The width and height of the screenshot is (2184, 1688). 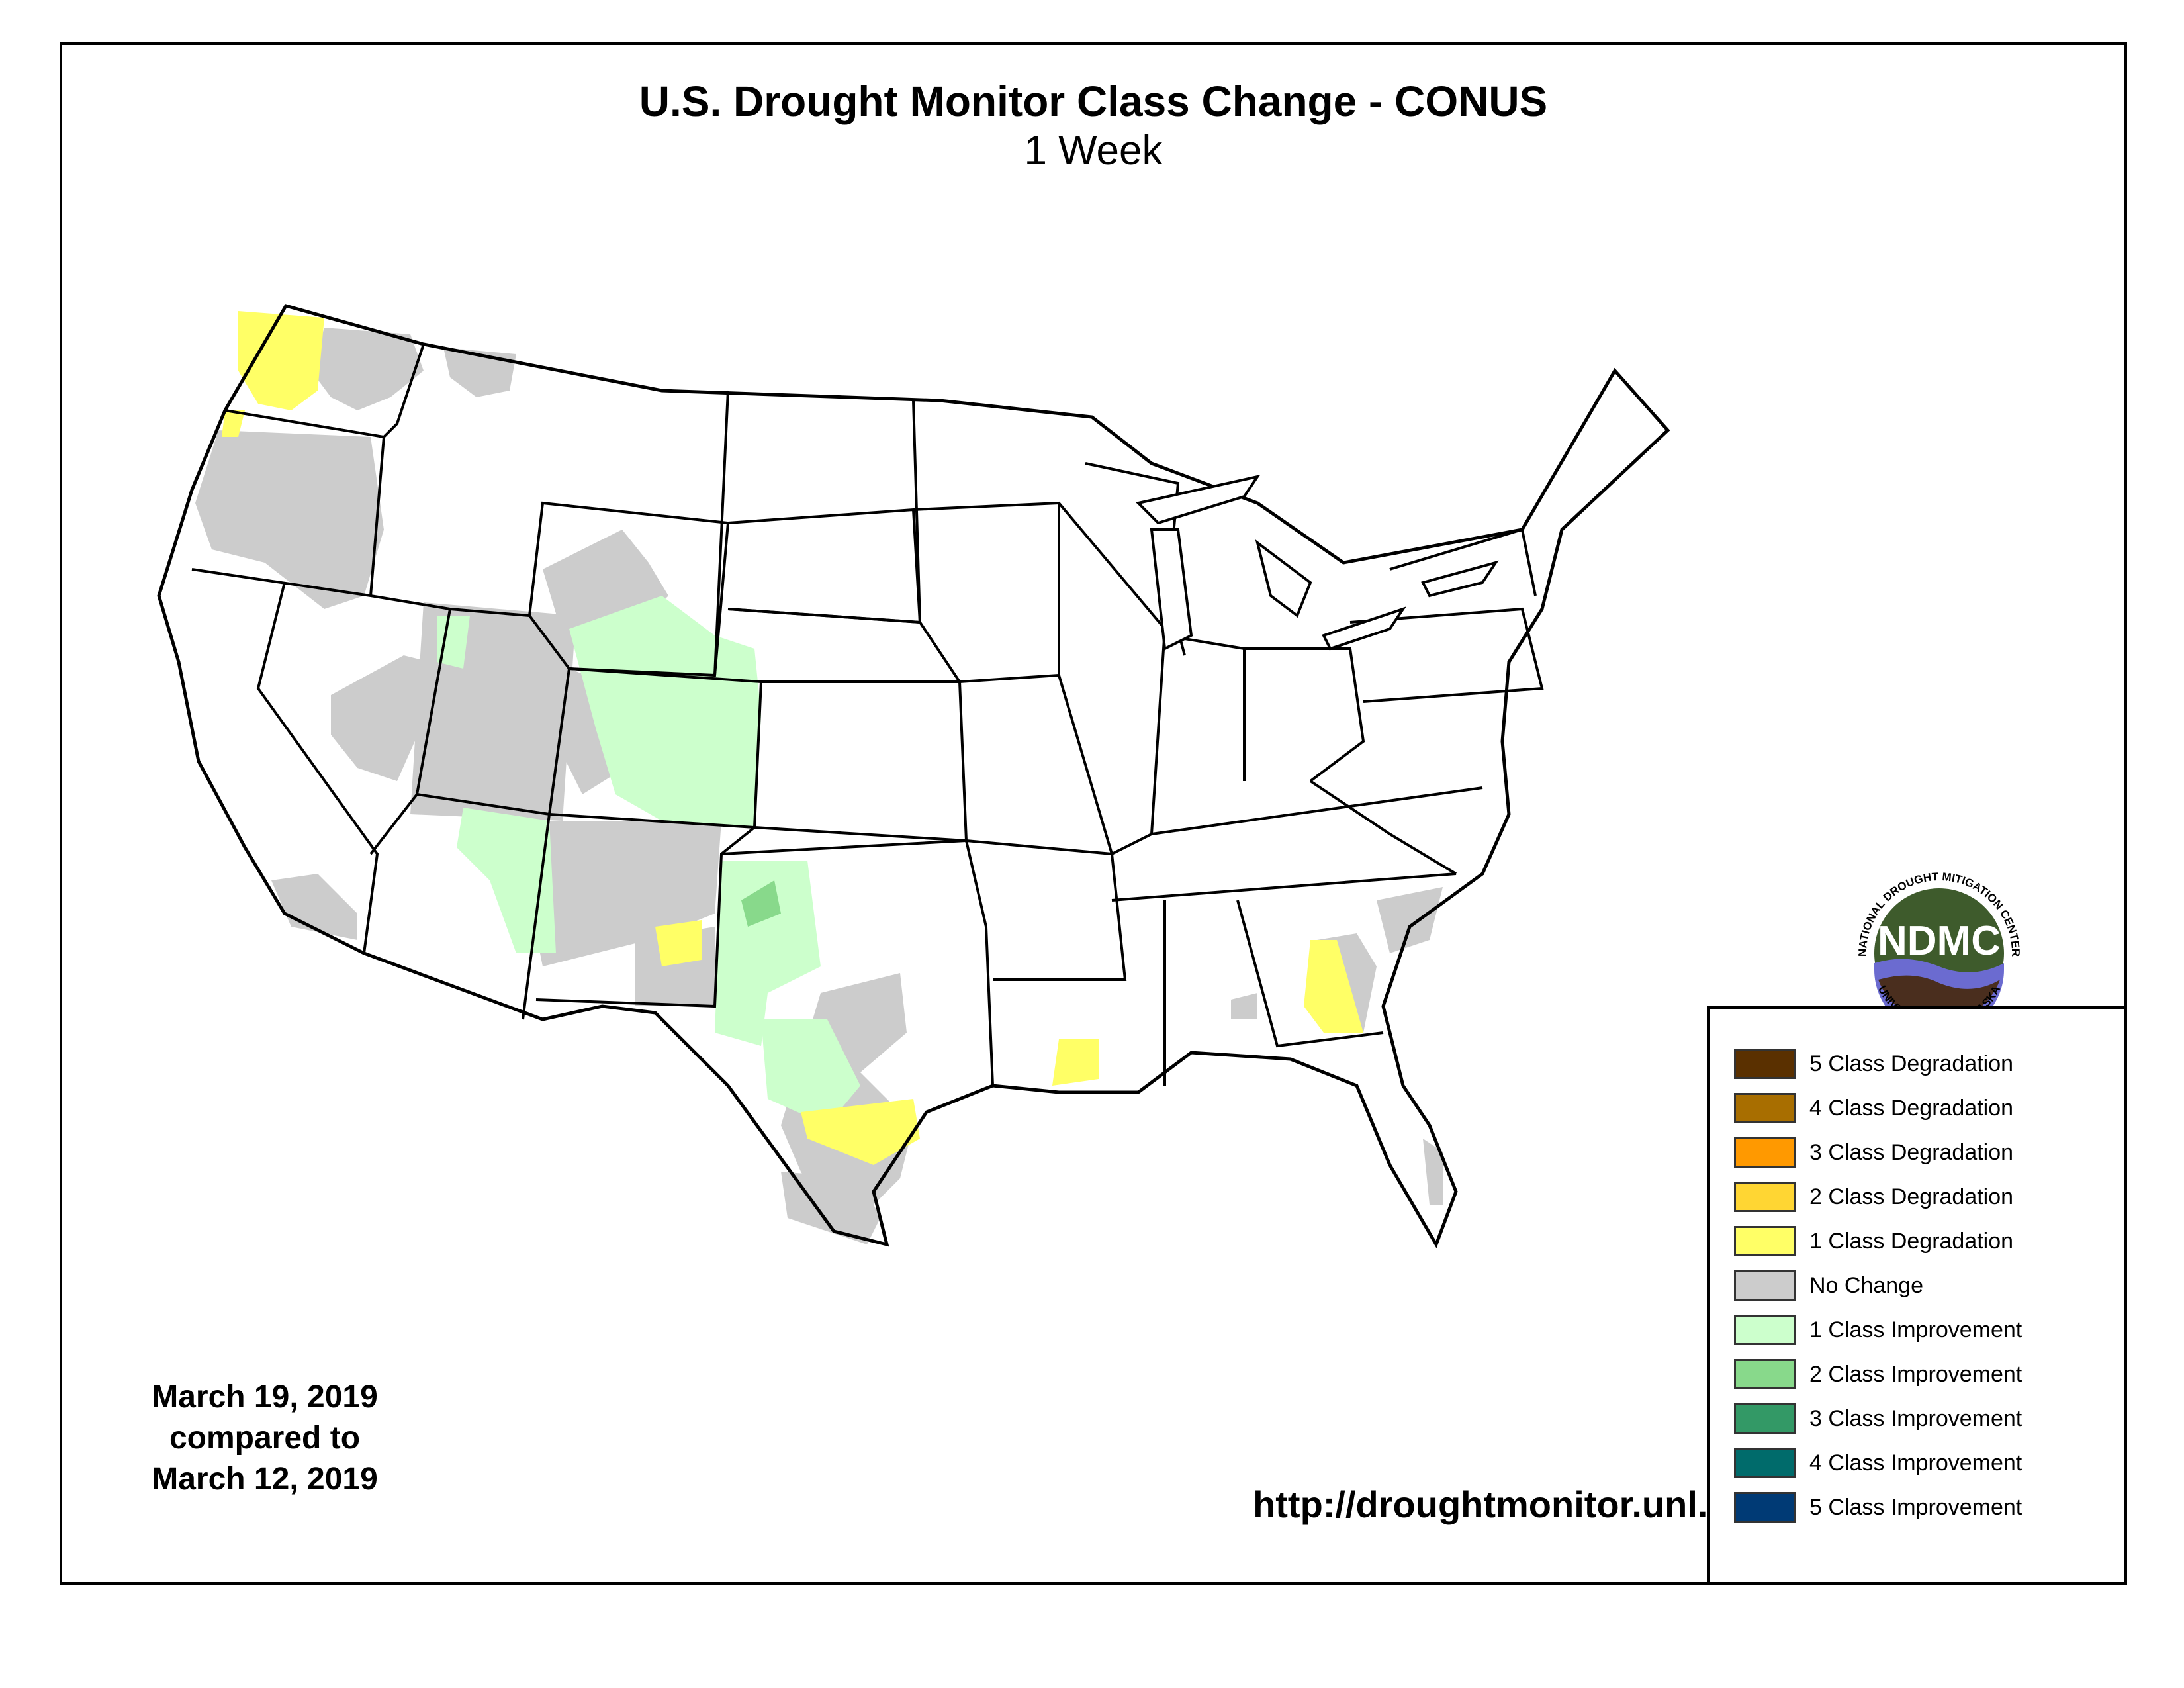 What do you see at coordinates (1433, 1172) in the screenshot?
I see `region-no-change-florida` at bounding box center [1433, 1172].